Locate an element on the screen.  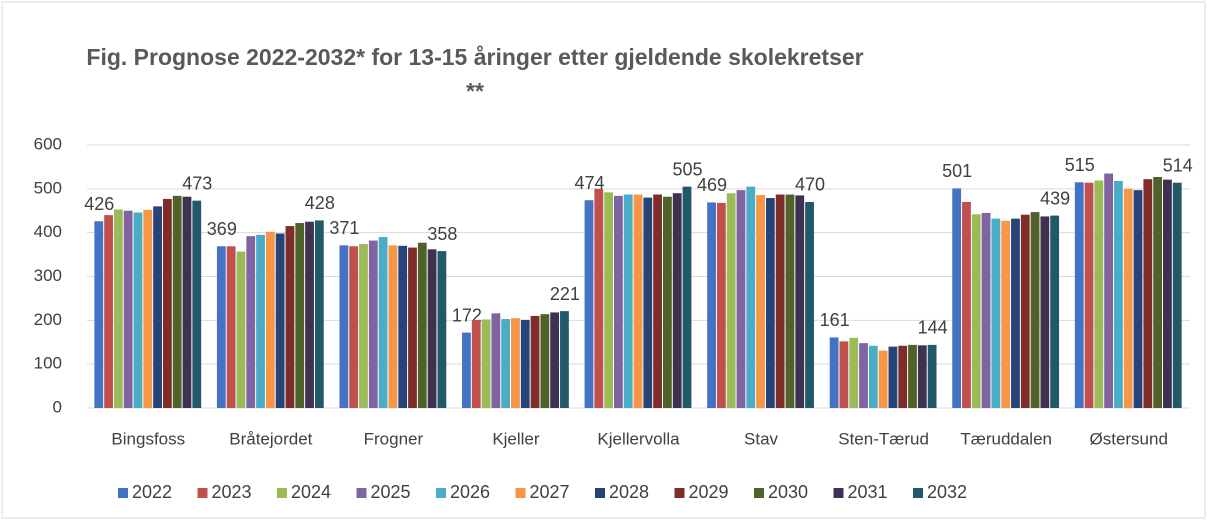
legend-label: 2026 is located at coordinates (470, 492).